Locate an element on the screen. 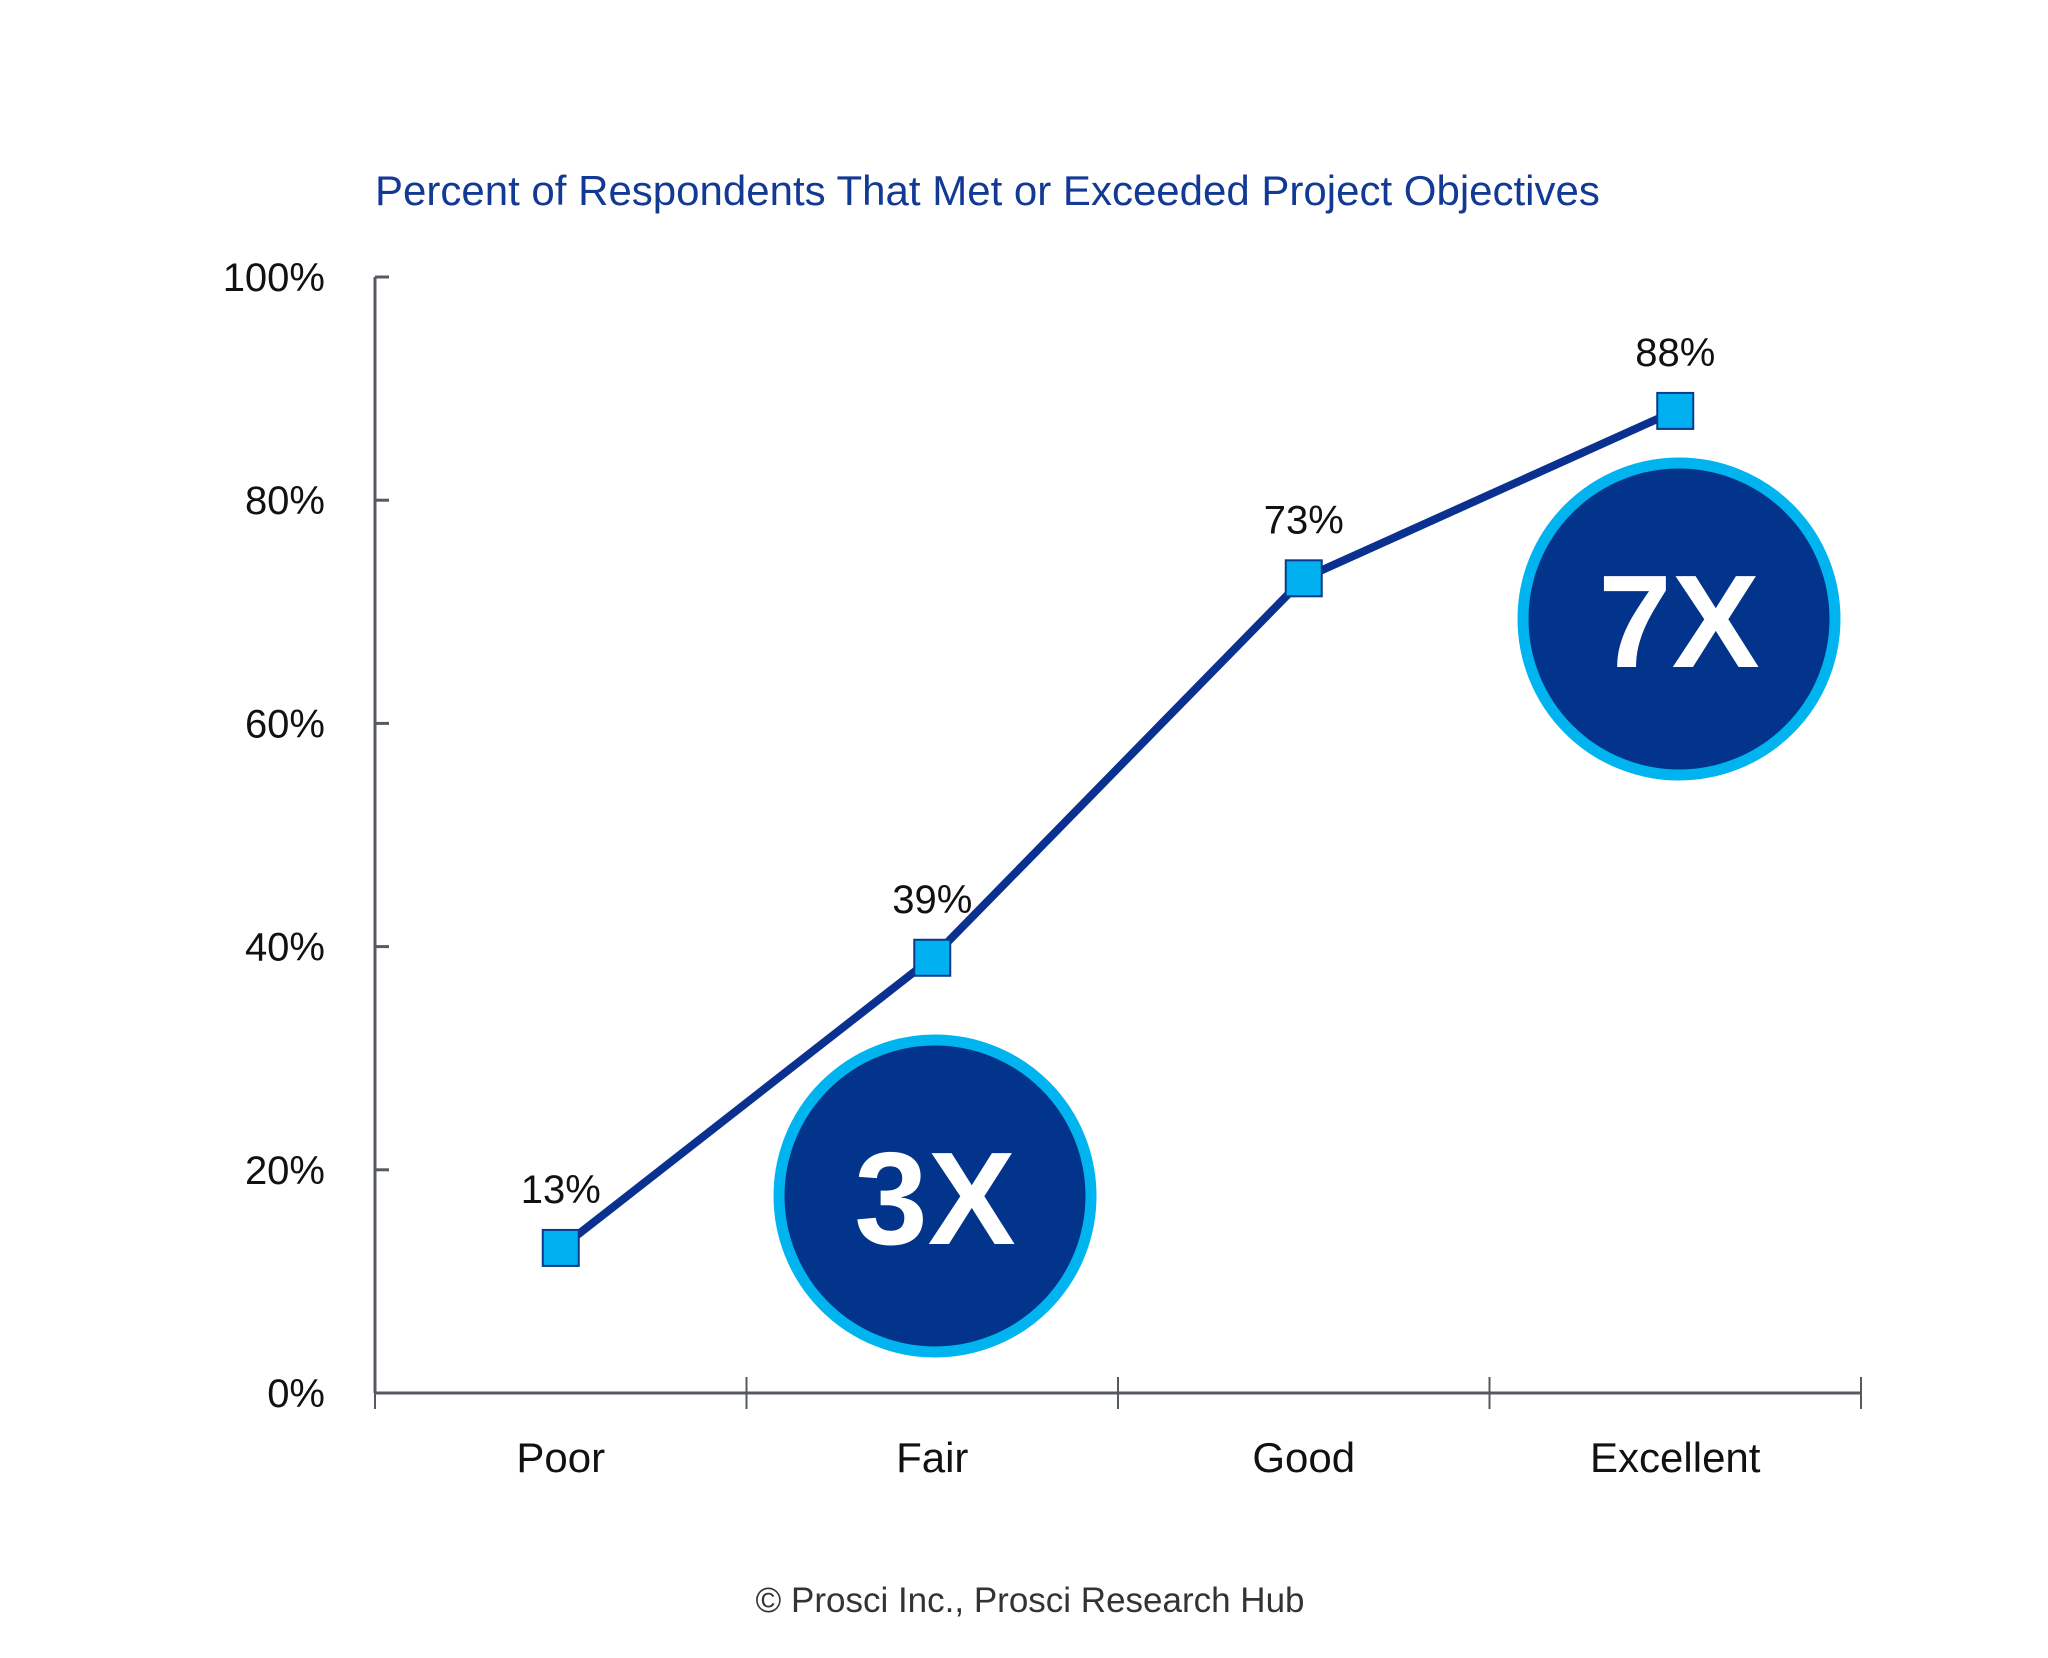 Image resolution: width=2048 pixels, height=1658 pixels. y-tick-label: 60% is located at coordinates (285, 724).